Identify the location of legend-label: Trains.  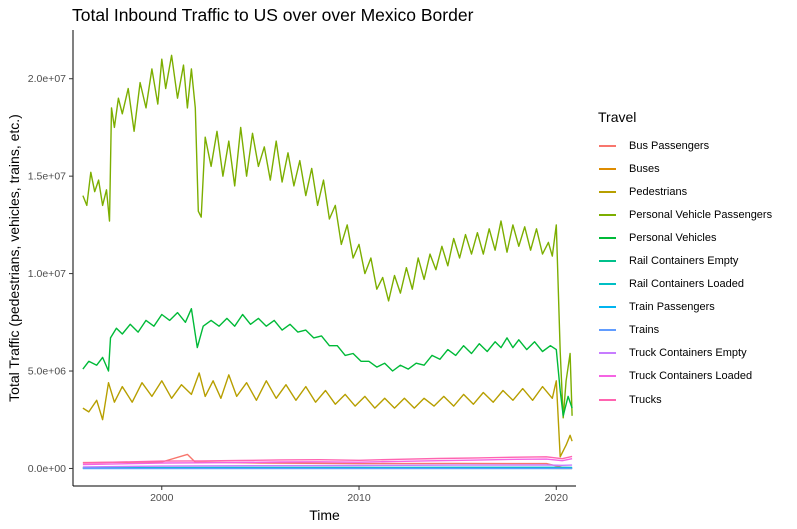
(644, 330).